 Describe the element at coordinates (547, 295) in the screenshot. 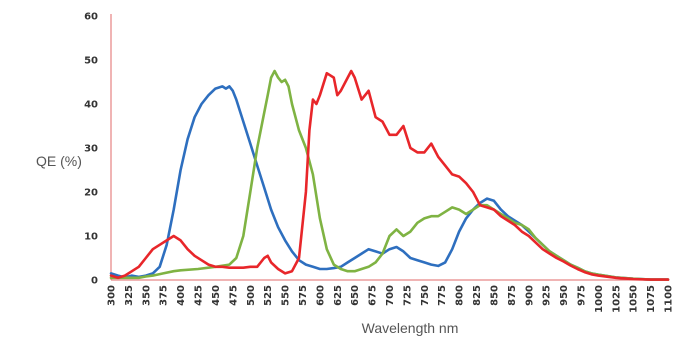

I see `x-tick-label: 925` at that location.